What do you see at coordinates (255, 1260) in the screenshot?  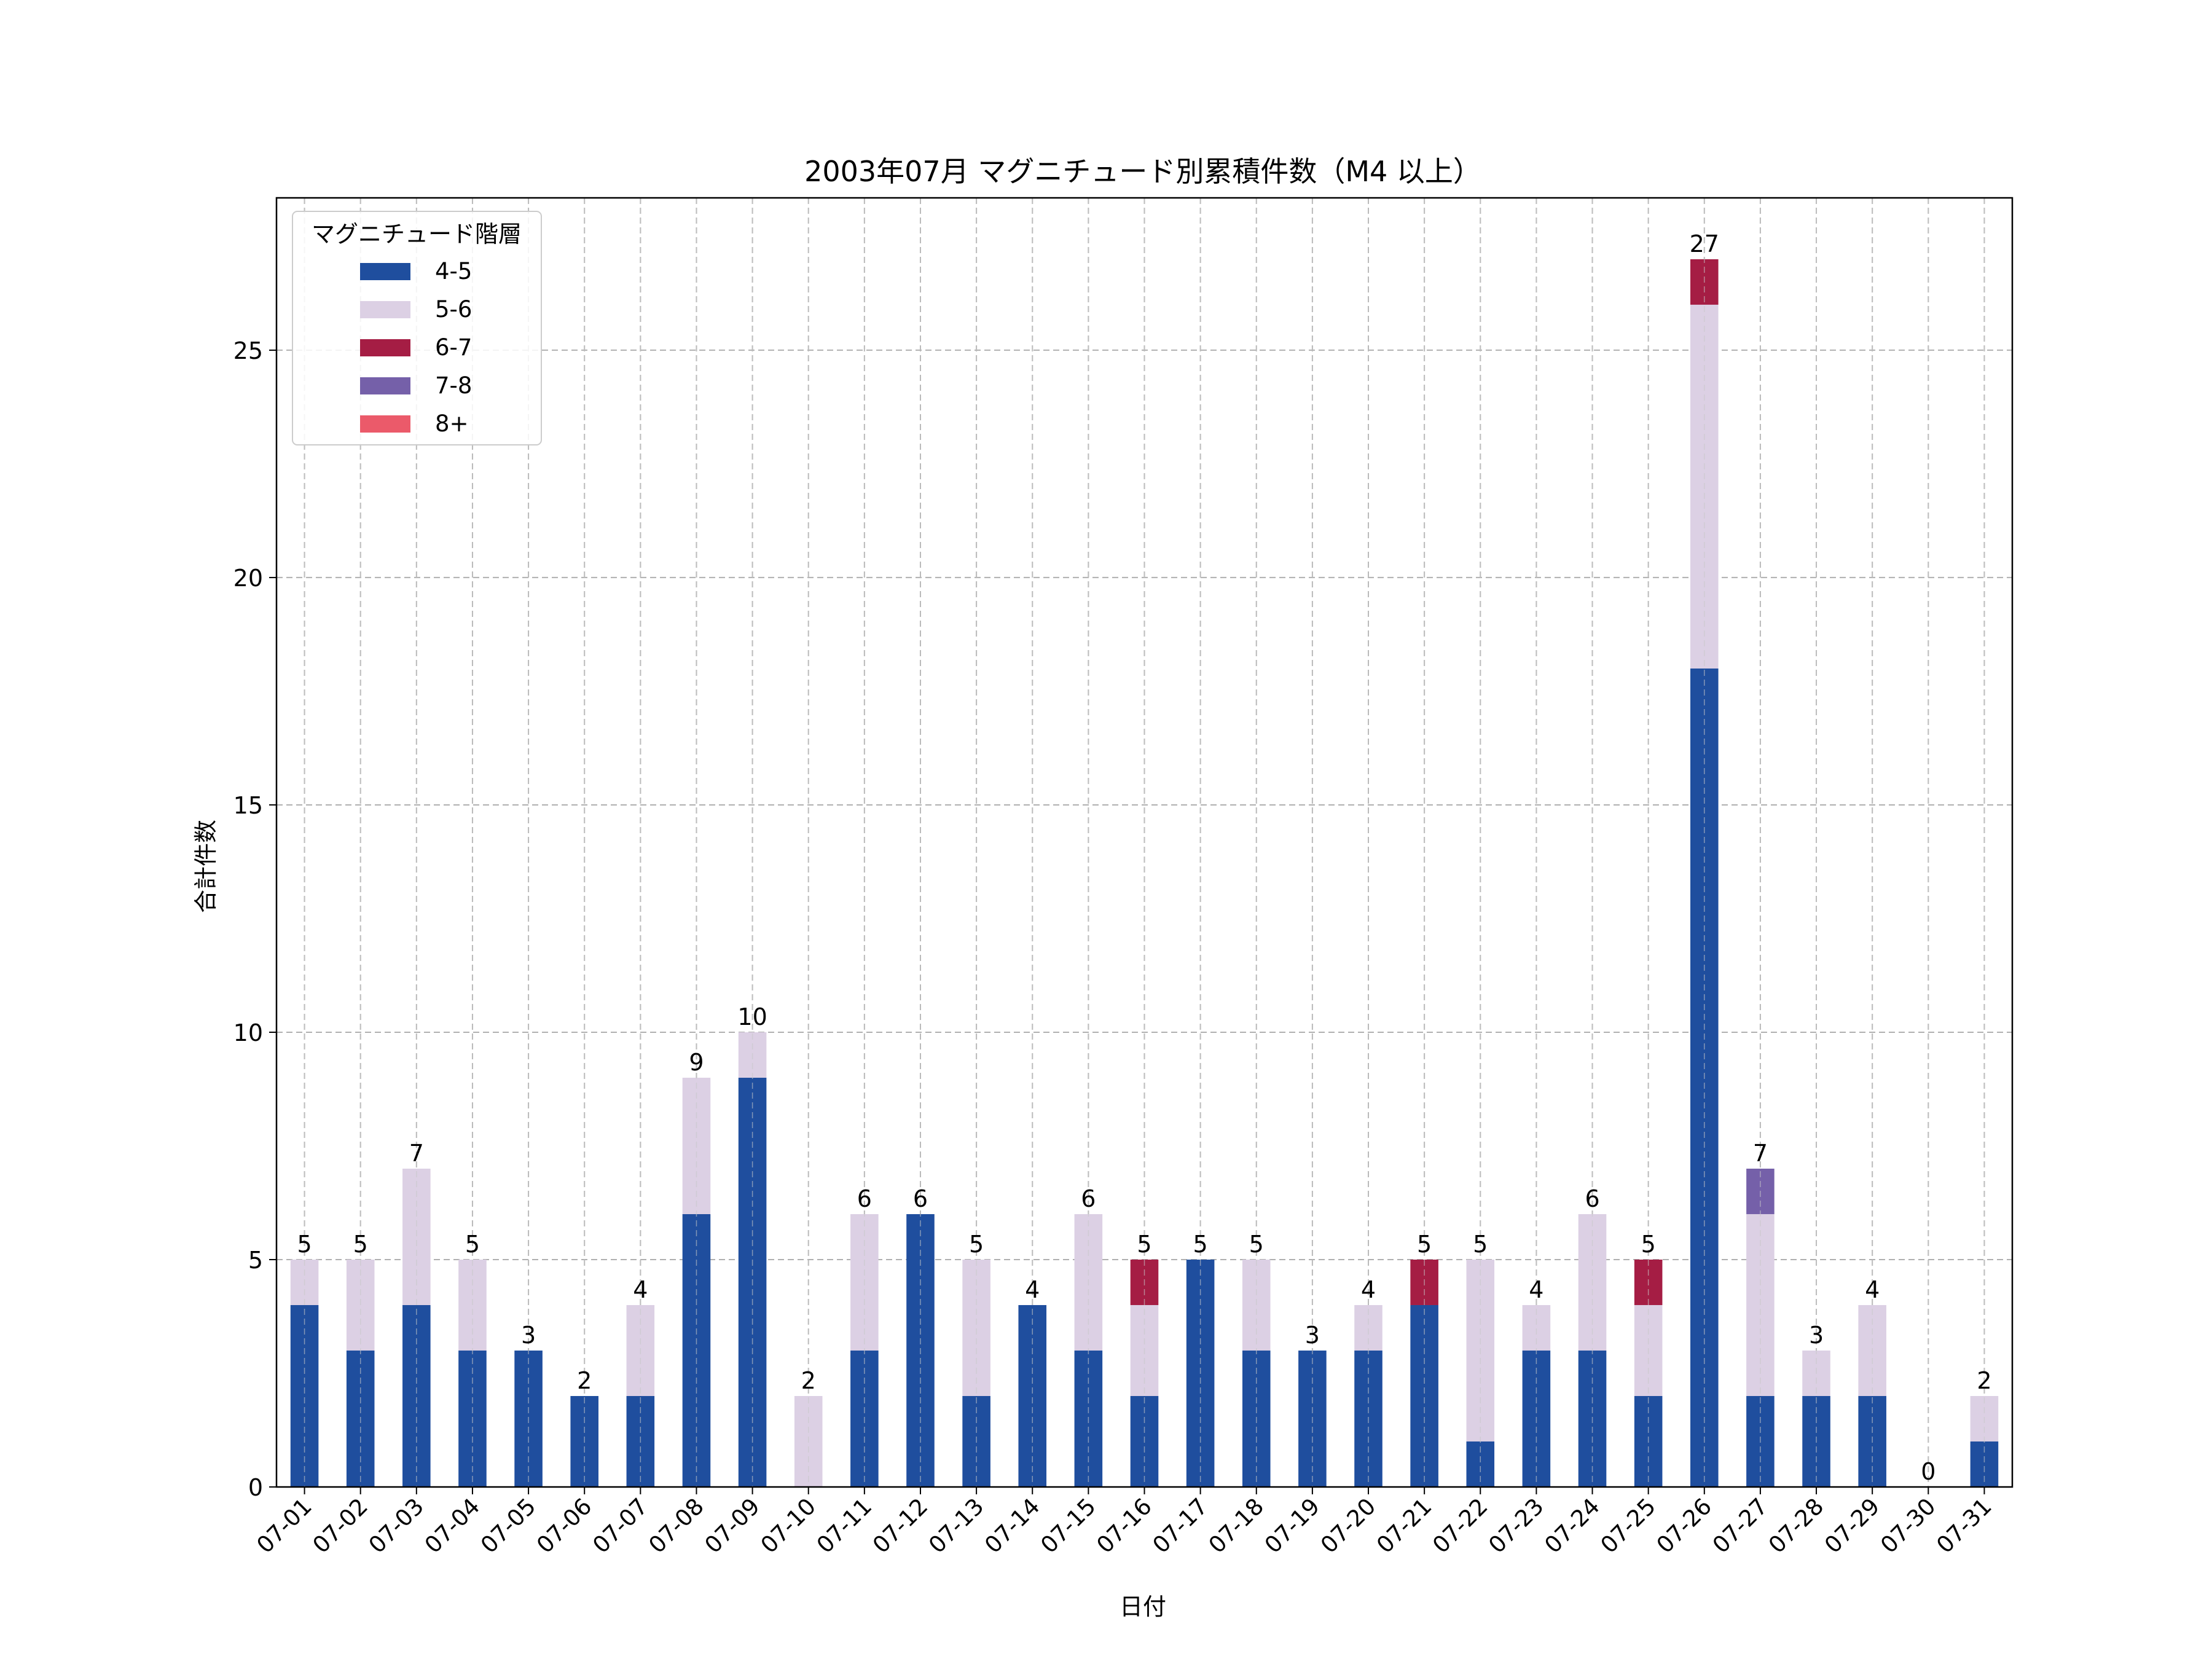 I see `y-tick-label: 5` at bounding box center [255, 1260].